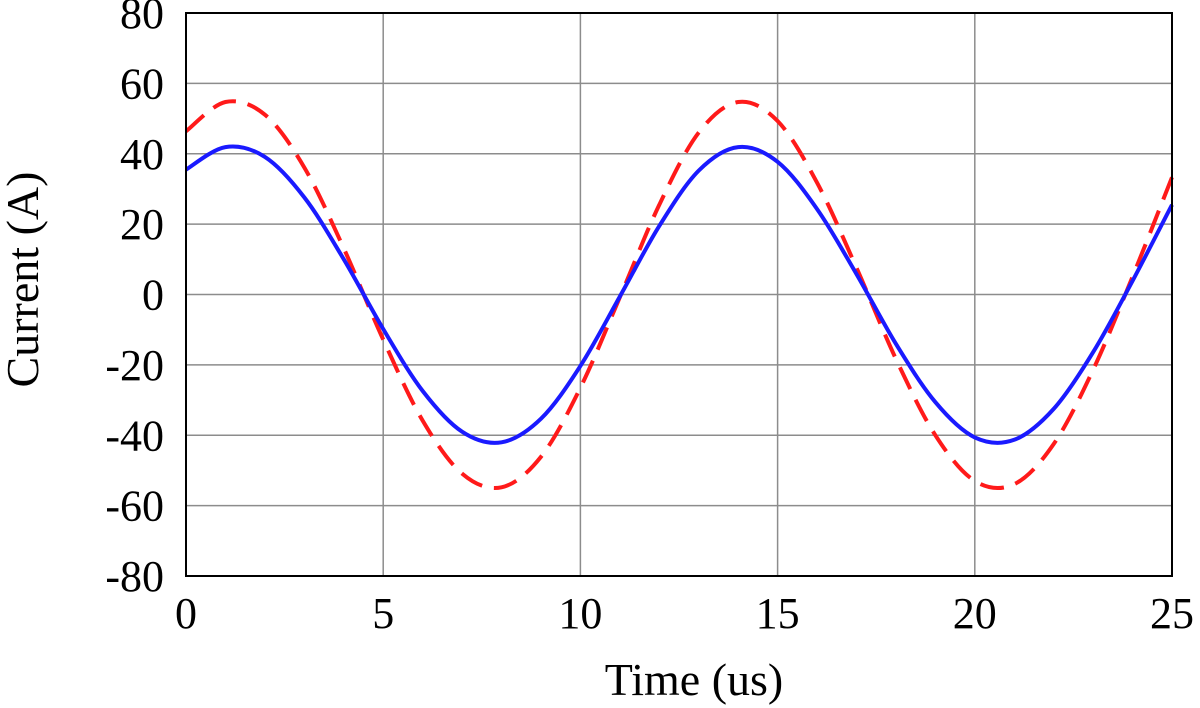 The image size is (1200, 708). I want to click on y-tick-label: -20, so click(134, 365).